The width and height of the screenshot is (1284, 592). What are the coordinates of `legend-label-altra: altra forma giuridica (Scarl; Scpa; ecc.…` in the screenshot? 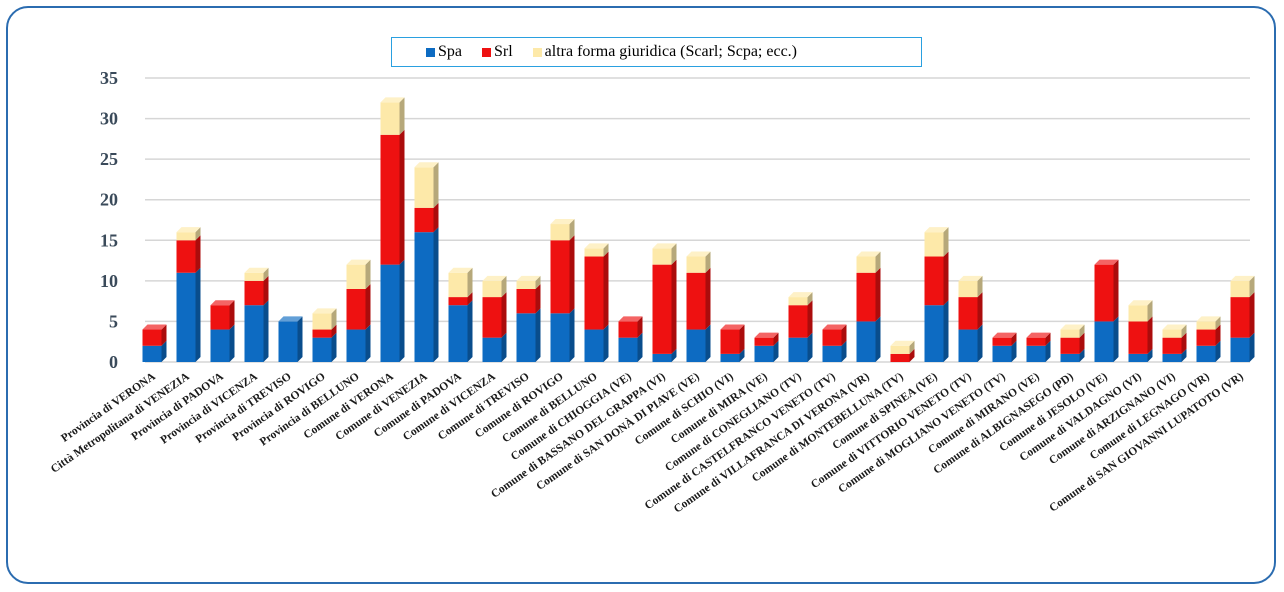 It's located at (670, 51).